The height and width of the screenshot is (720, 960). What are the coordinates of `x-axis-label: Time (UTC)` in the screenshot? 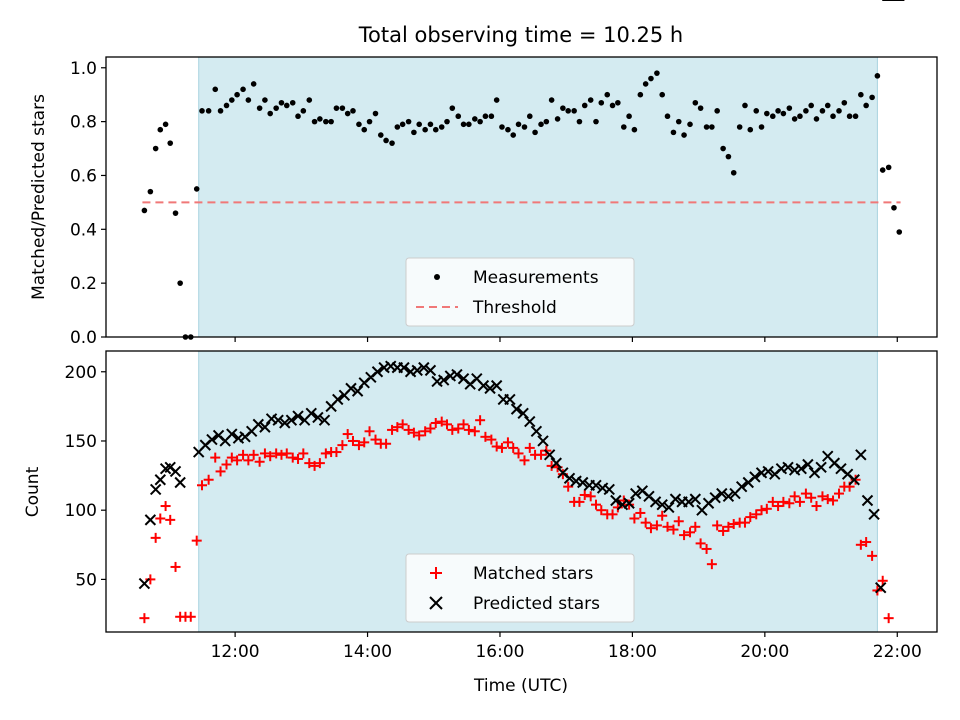 It's located at (520, 686).